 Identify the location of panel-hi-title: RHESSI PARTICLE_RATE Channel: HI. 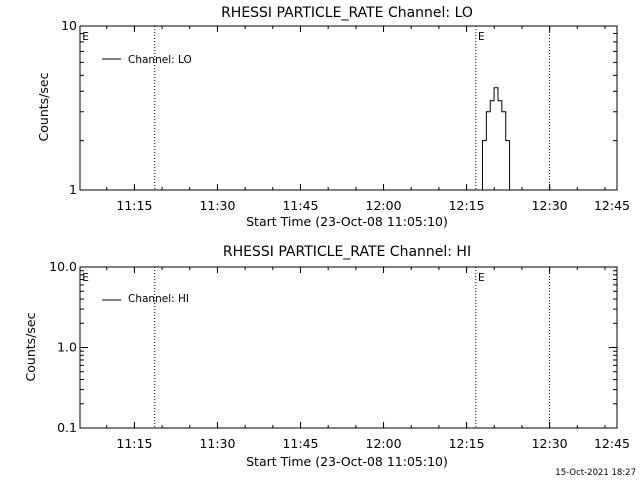
(347, 252).